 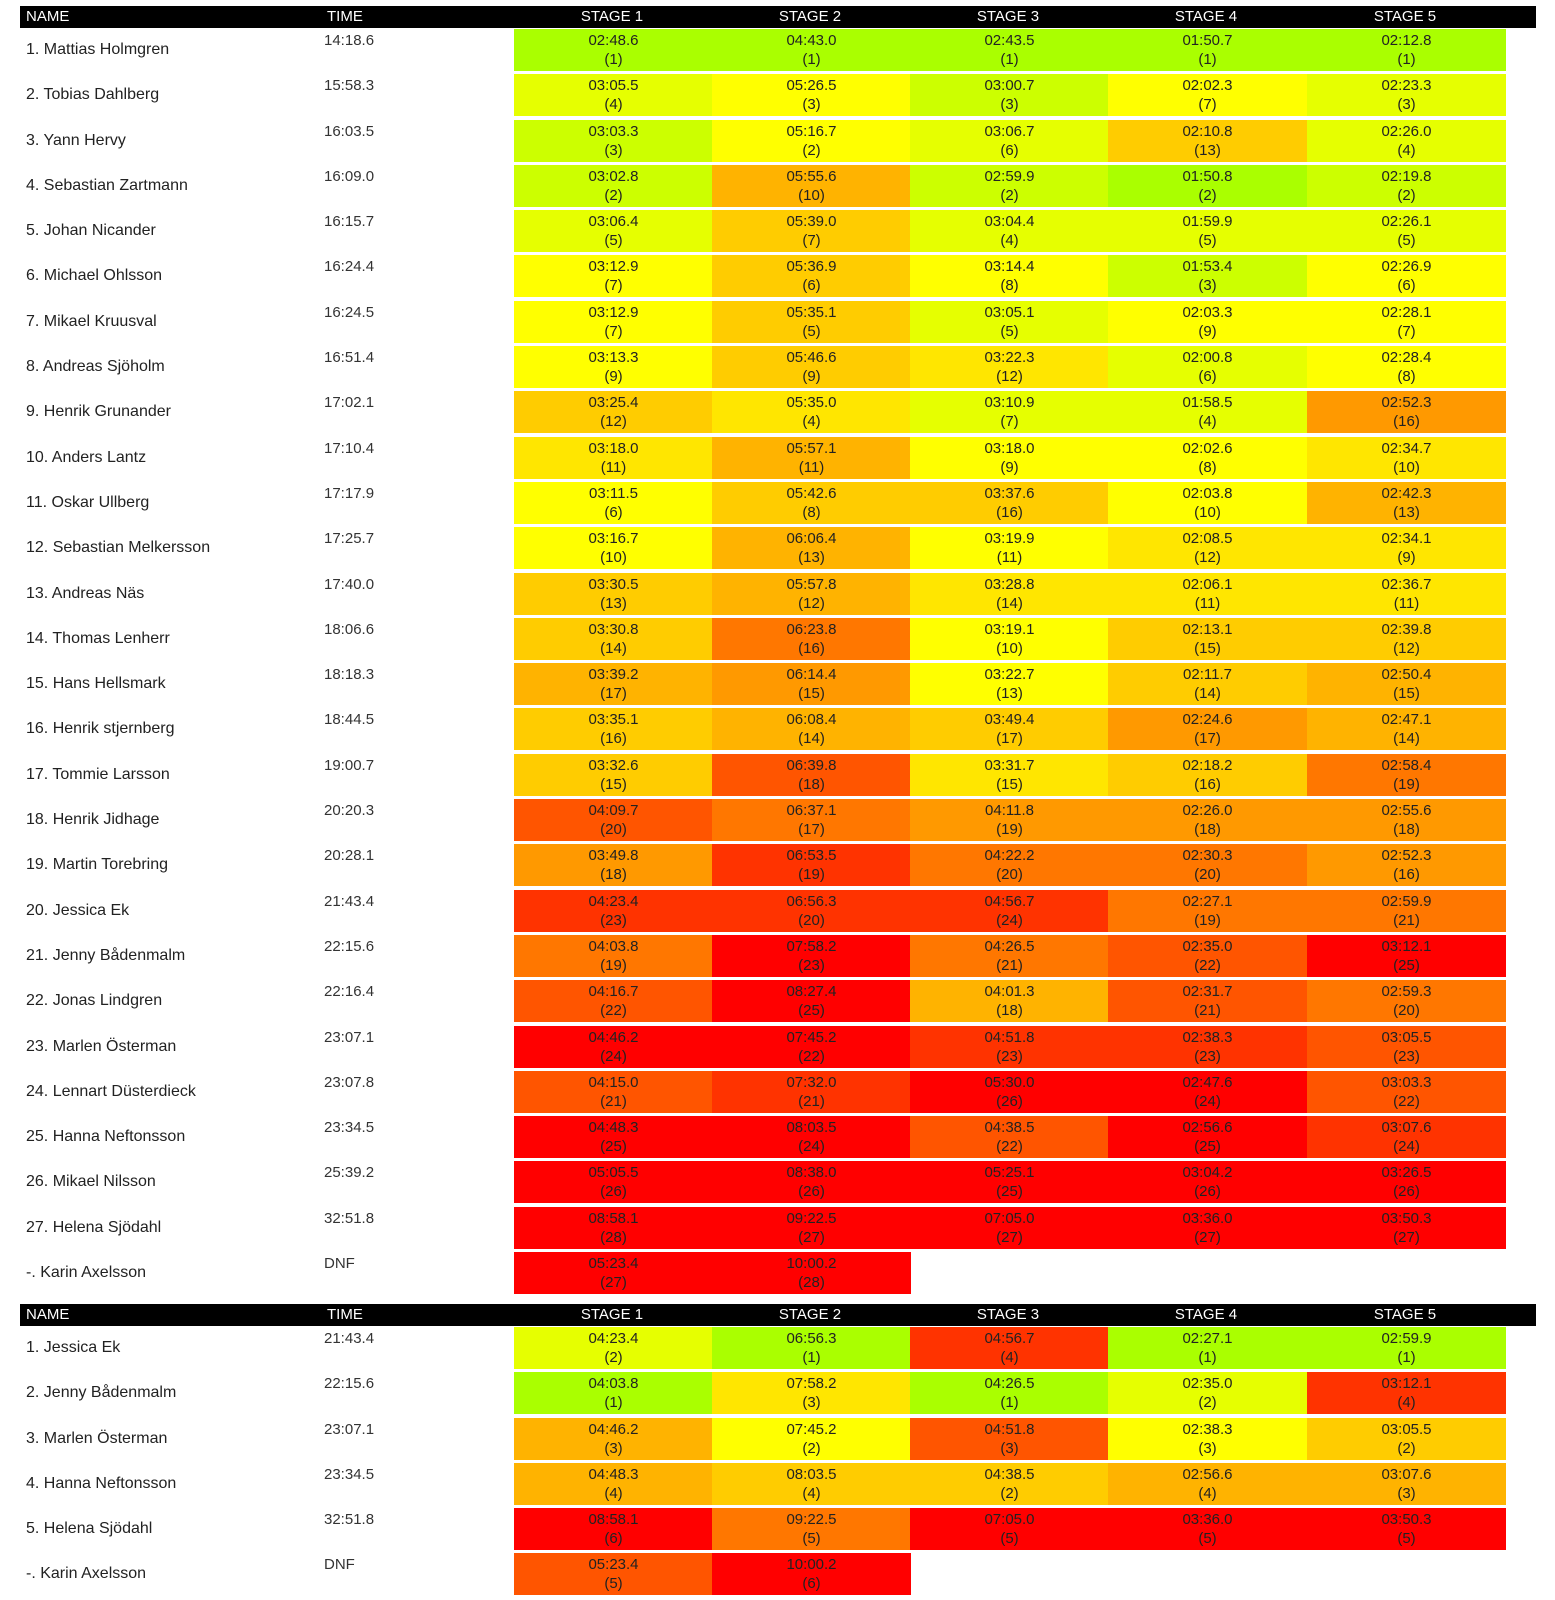 I want to click on stage-cell: 02:31.7 (21), so click(x=1207, y=1001).